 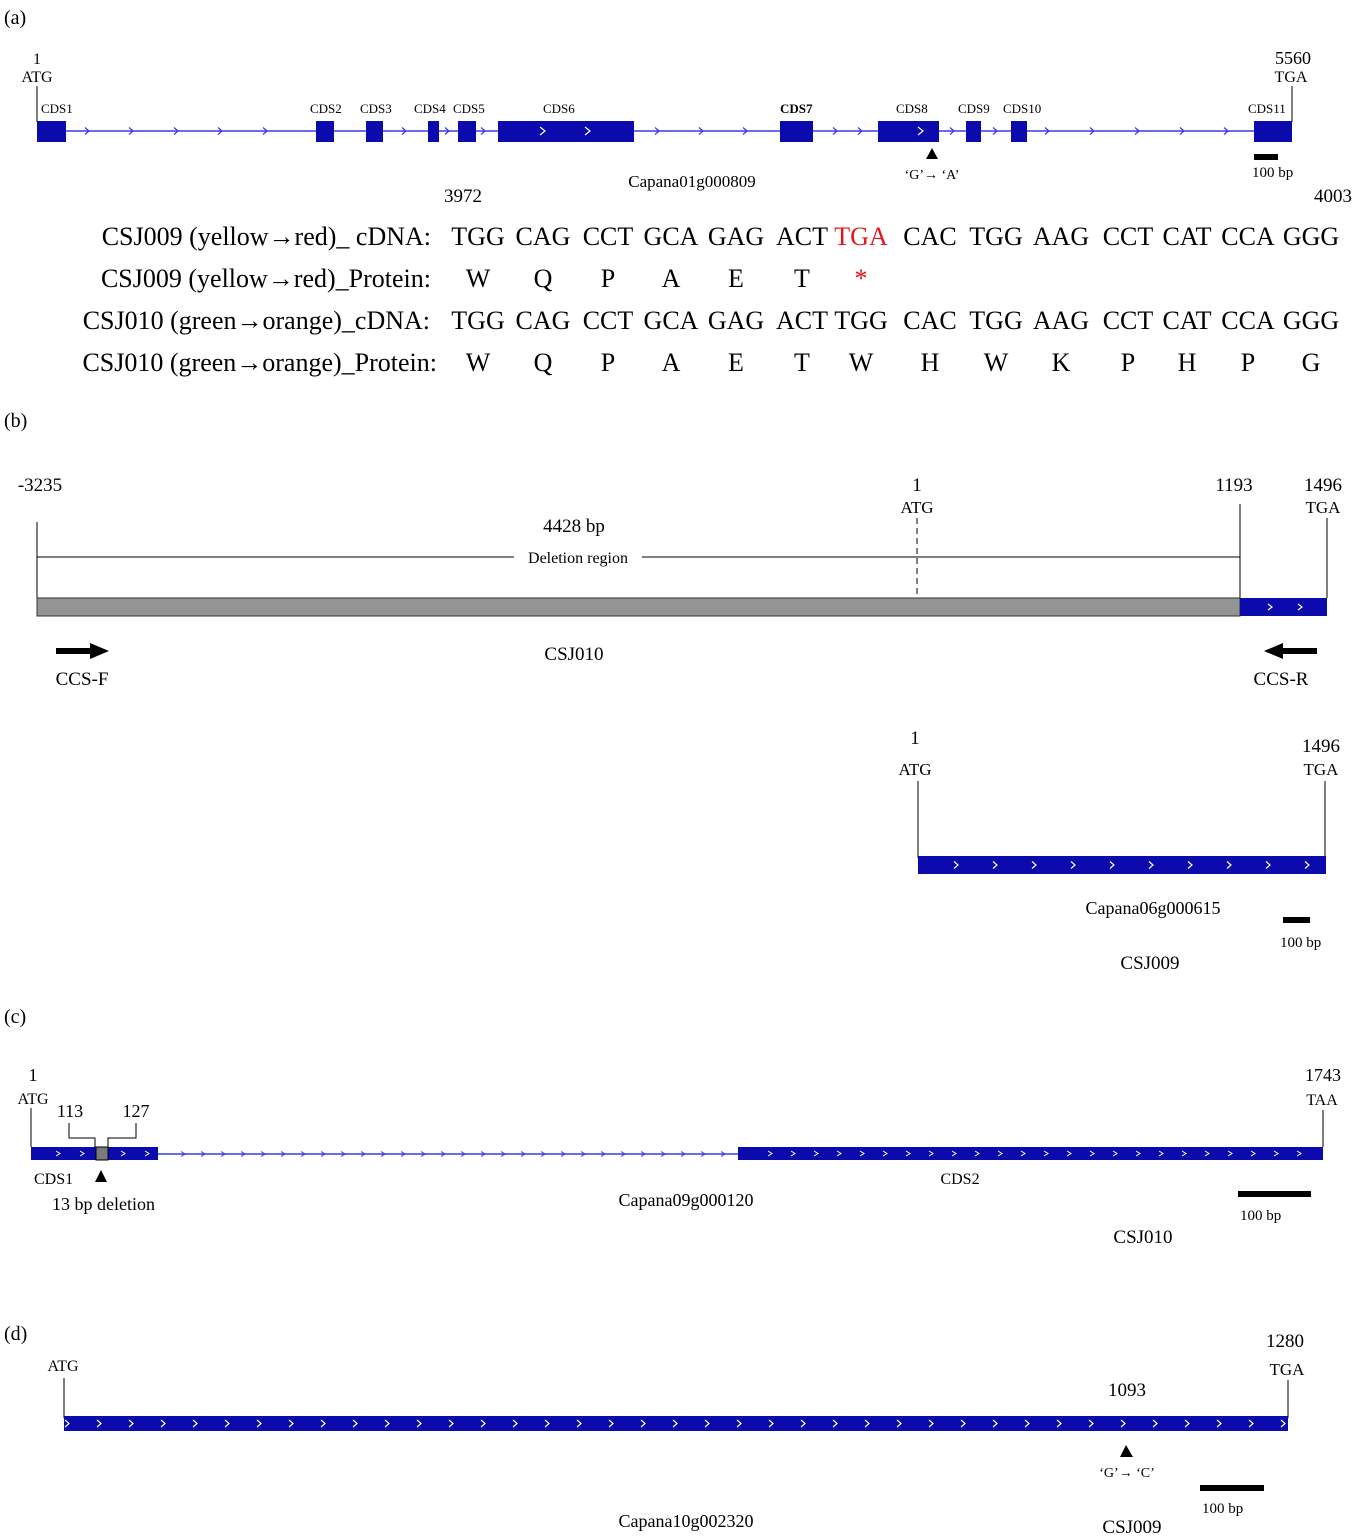 What do you see at coordinates (15, 421) in the screenshot?
I see `panel-b-label: (b)` at bounding box center [15, 421].